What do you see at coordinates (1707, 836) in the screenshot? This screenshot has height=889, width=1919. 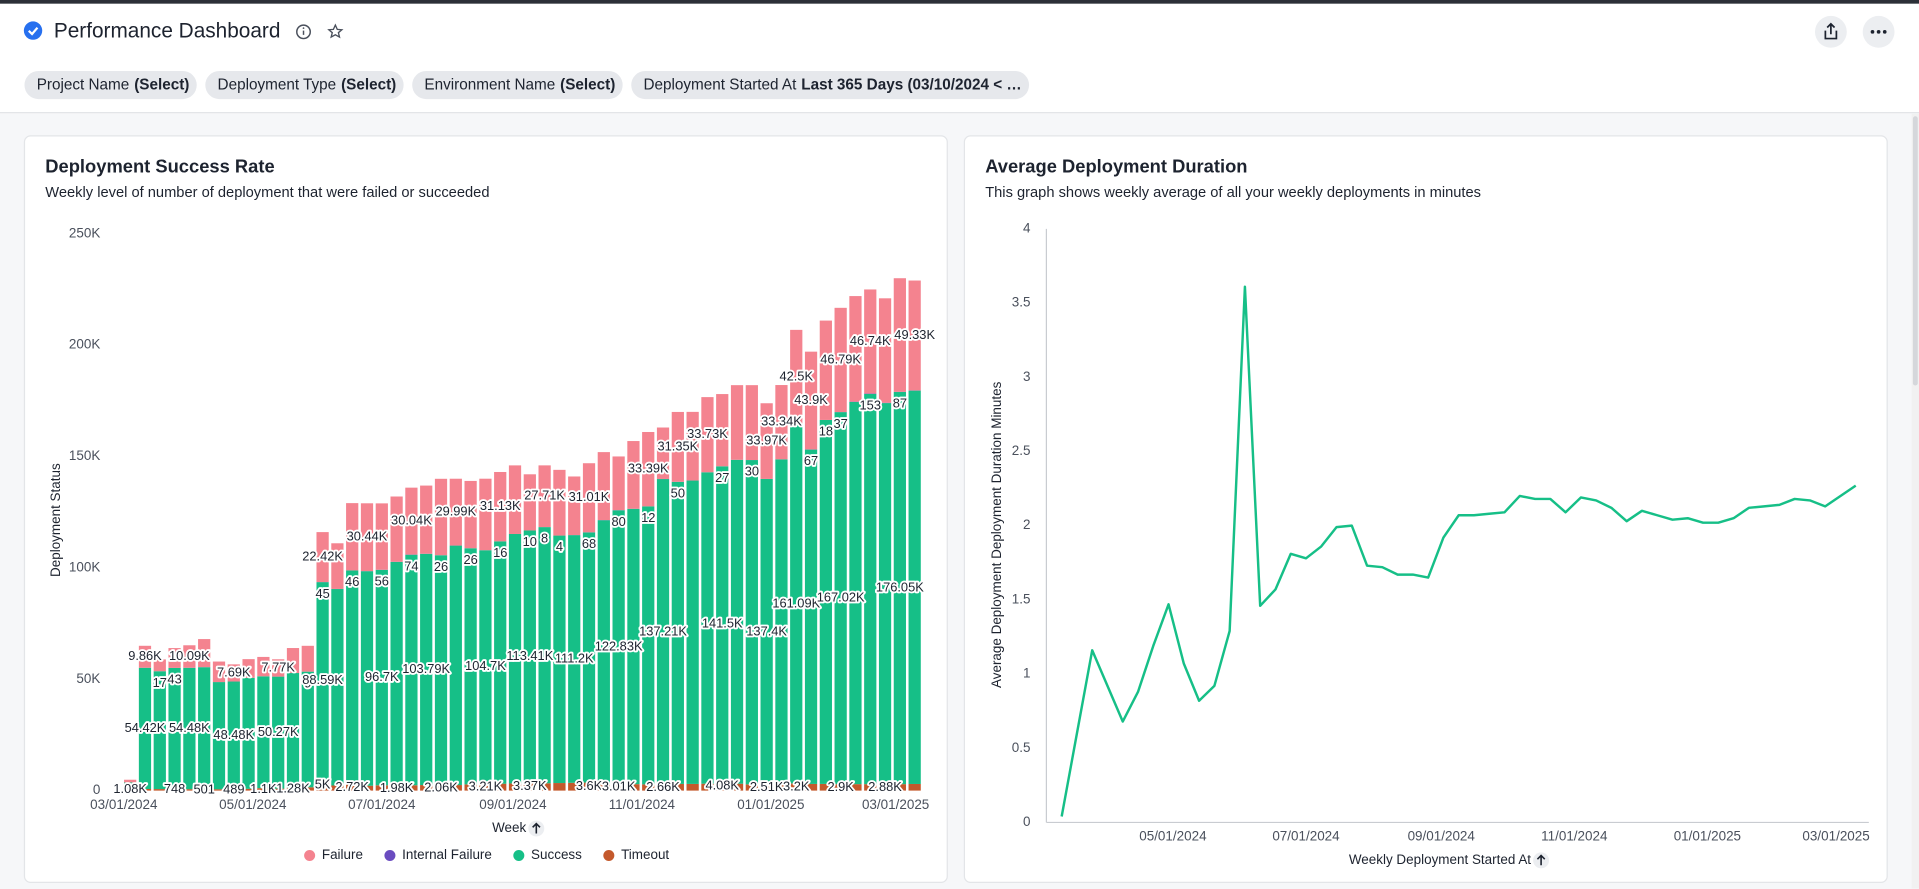 I see `x-tick-label: 01/01/2025` at bounding box center [1707, 836].